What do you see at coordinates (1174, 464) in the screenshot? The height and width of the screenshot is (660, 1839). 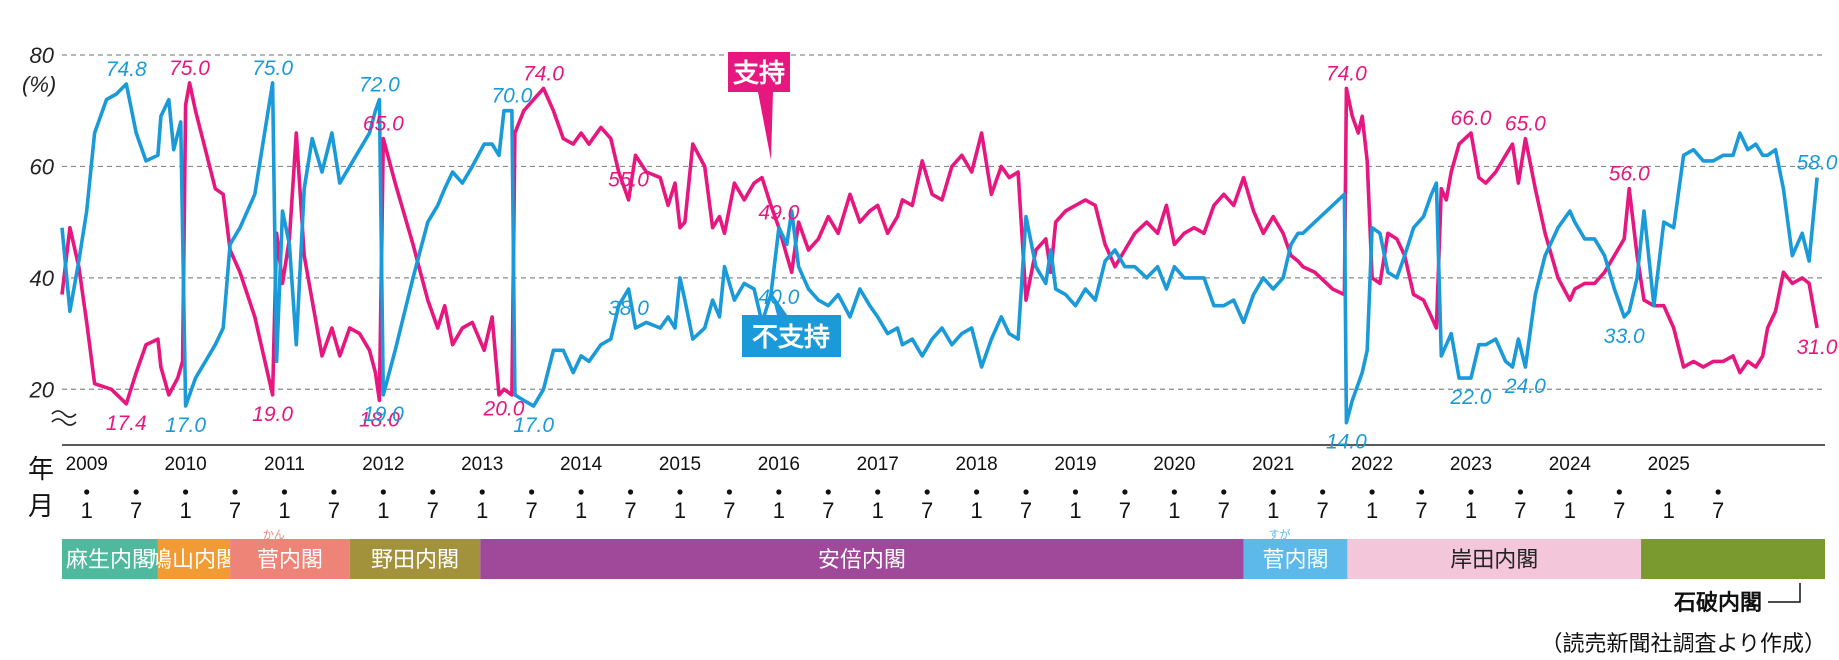 I see `year-label-2020: 2020` at bounding box center [1174, 464].